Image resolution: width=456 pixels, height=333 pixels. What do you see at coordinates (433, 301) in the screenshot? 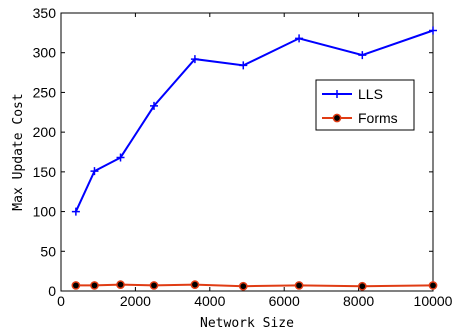
I see `x-tick-label: 10000` at bounding box center [433, 301].